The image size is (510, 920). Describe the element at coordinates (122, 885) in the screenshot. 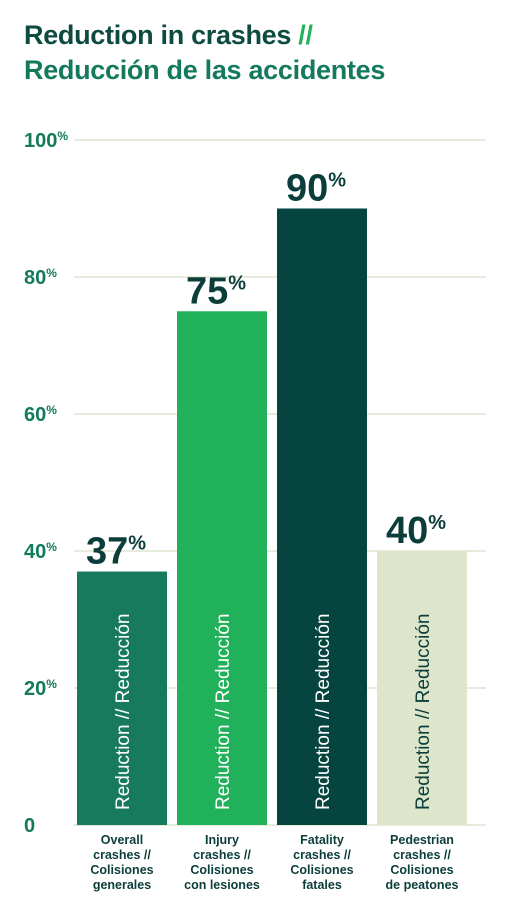

I see `x-tick-label-line: generales` at that location.